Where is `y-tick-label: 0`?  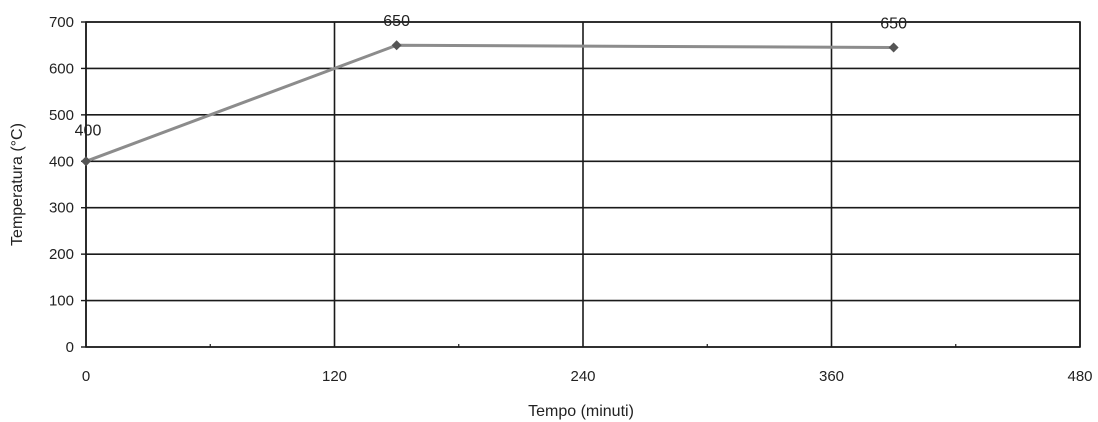
y-tick-label: 0 is located at coordinates (70, 347).